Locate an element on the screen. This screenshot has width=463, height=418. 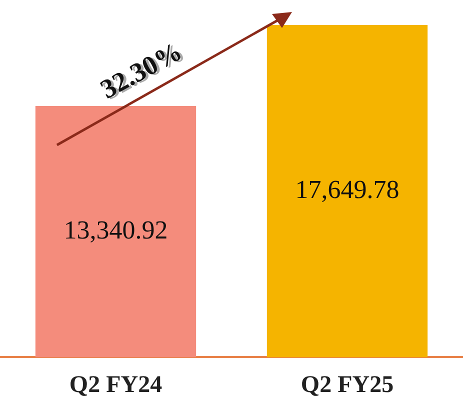
x-tick-label: Q2 FY25 is located at coordinates (347, 385).